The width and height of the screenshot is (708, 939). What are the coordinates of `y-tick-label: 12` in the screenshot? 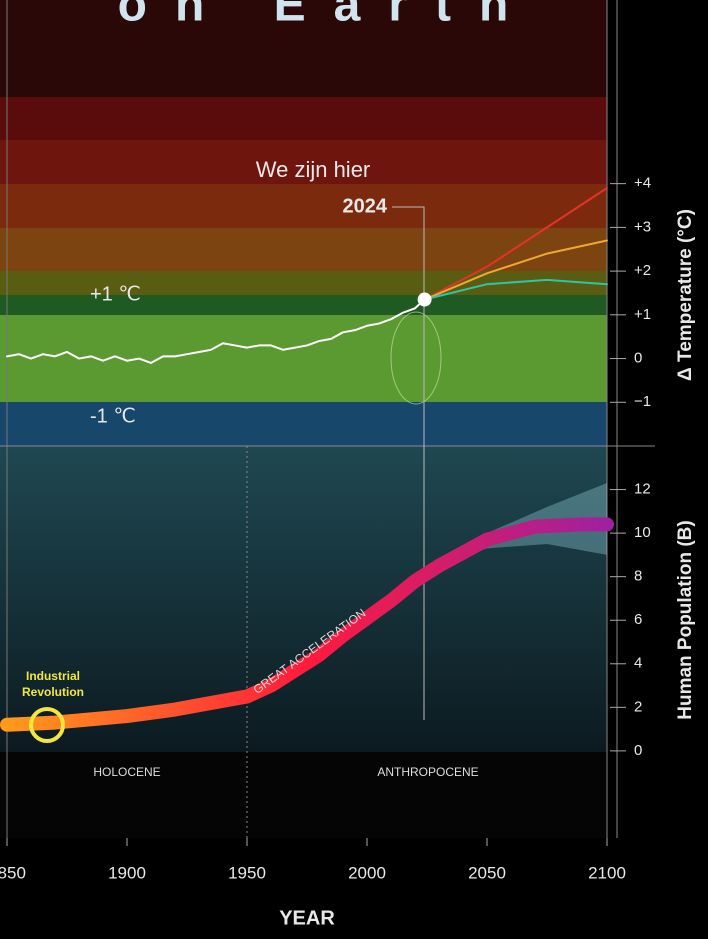 It's located at (642, 489).